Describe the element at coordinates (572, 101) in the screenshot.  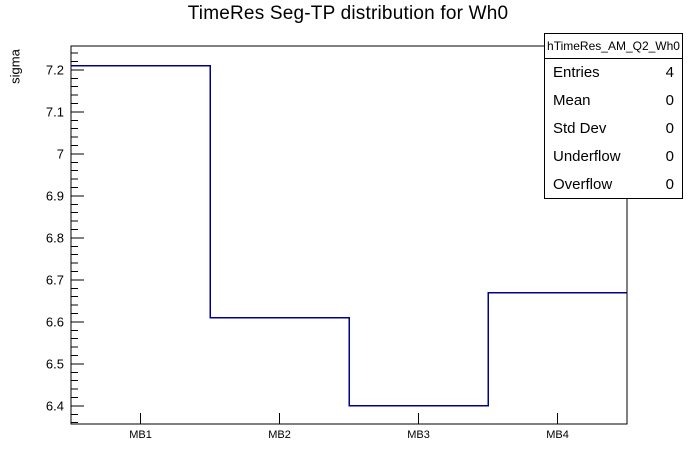
I see `stats-label: Mean` at that location.